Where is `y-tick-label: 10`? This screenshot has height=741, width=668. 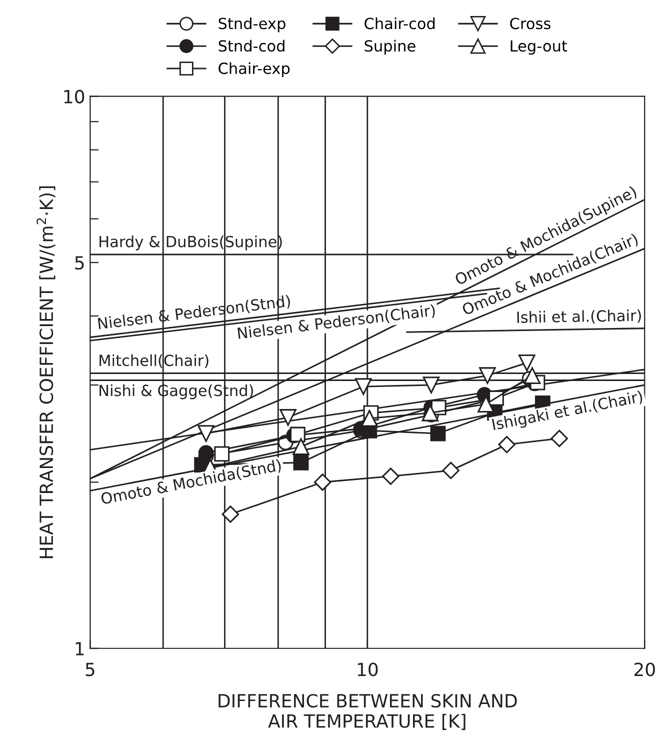 y-tick-label: 10 is located at coordinates (74, 97).